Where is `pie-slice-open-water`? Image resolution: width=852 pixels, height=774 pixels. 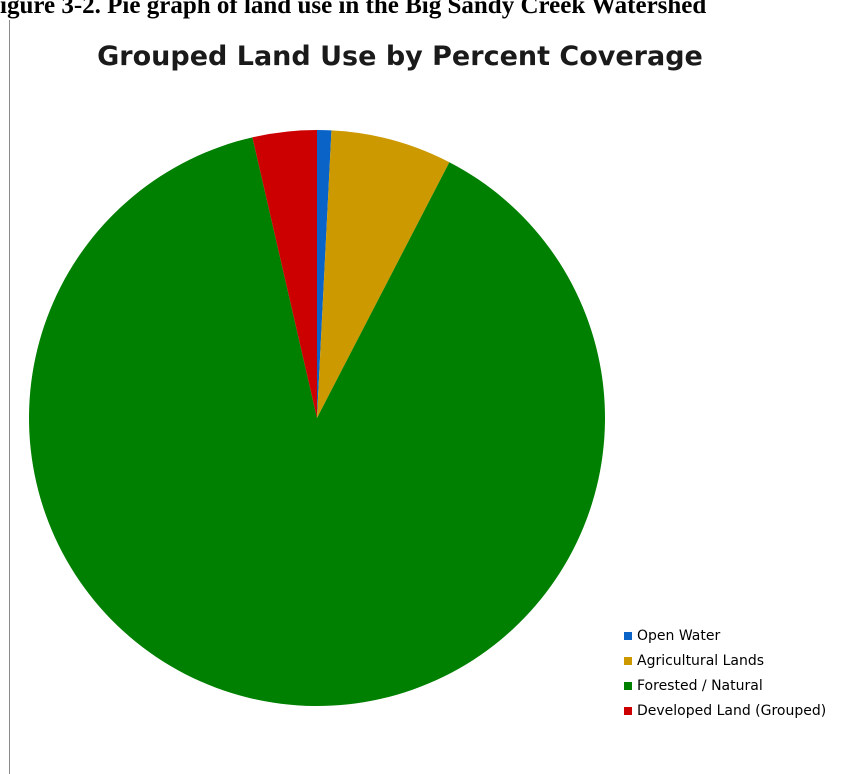 pie-slice-open-water is located at coordinates (324, 274).